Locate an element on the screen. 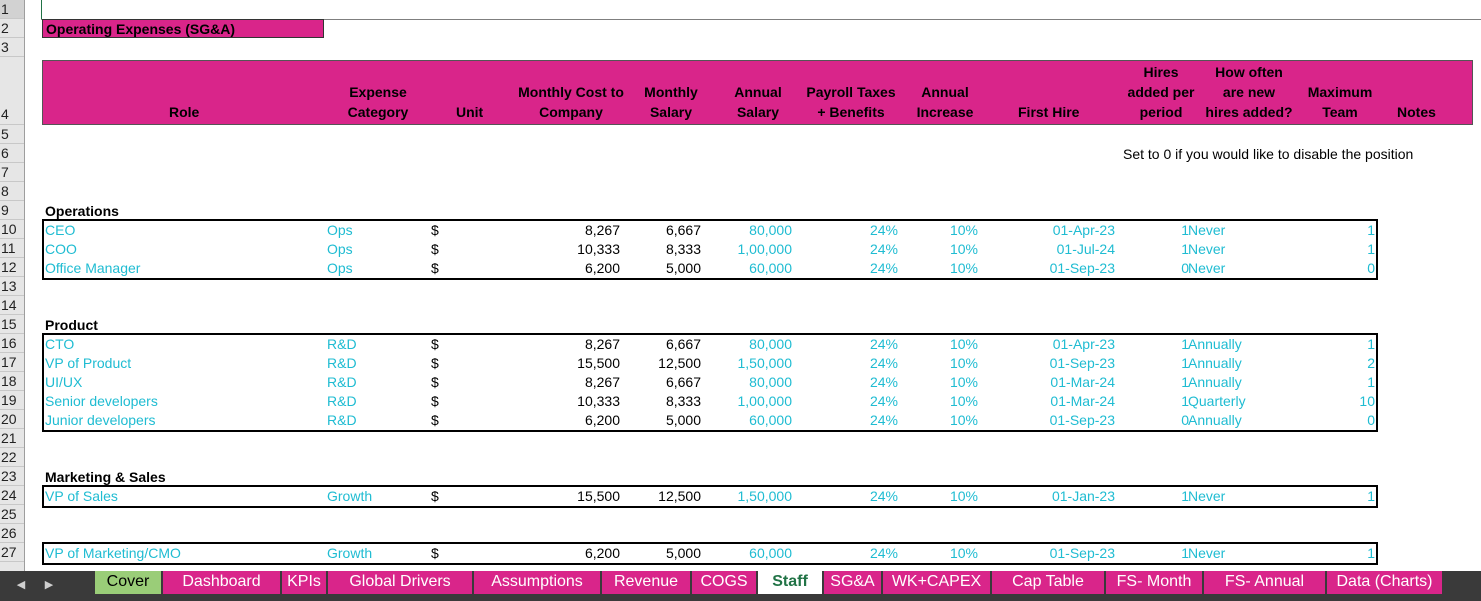 The image size is (1481, 601). sheet-tab: Cap Table is located at coordinates (1049, 582).